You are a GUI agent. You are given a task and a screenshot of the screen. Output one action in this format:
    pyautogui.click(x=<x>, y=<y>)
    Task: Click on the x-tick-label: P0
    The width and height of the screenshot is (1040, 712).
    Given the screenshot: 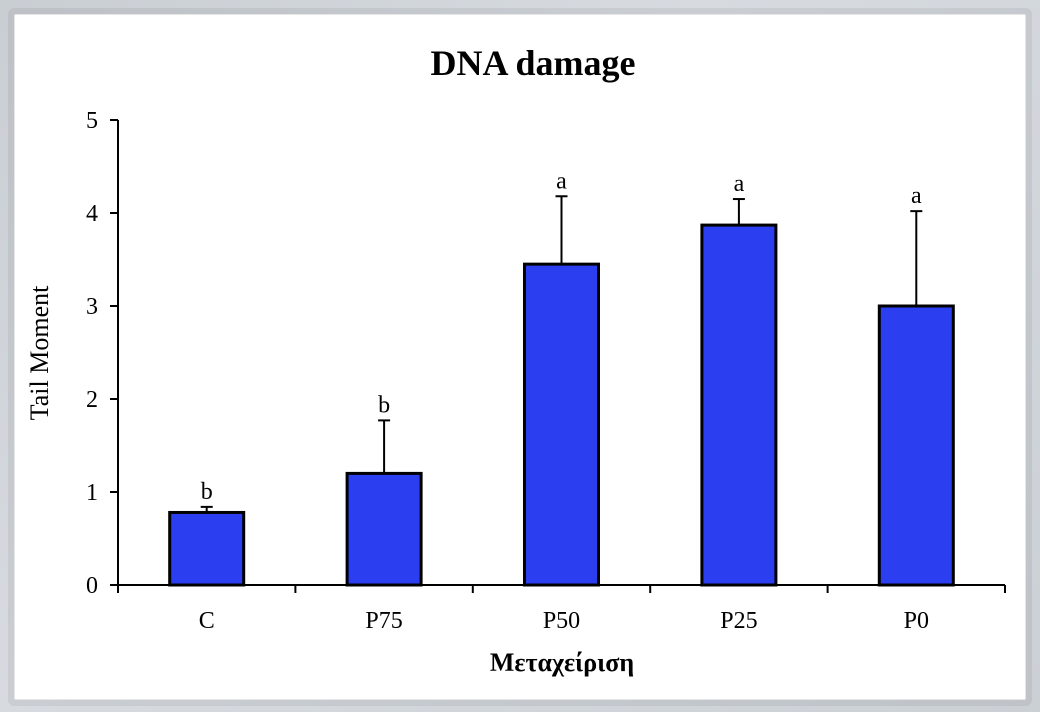 What is the action you would take?
    pyautogui.click(x=916, y=621)
    